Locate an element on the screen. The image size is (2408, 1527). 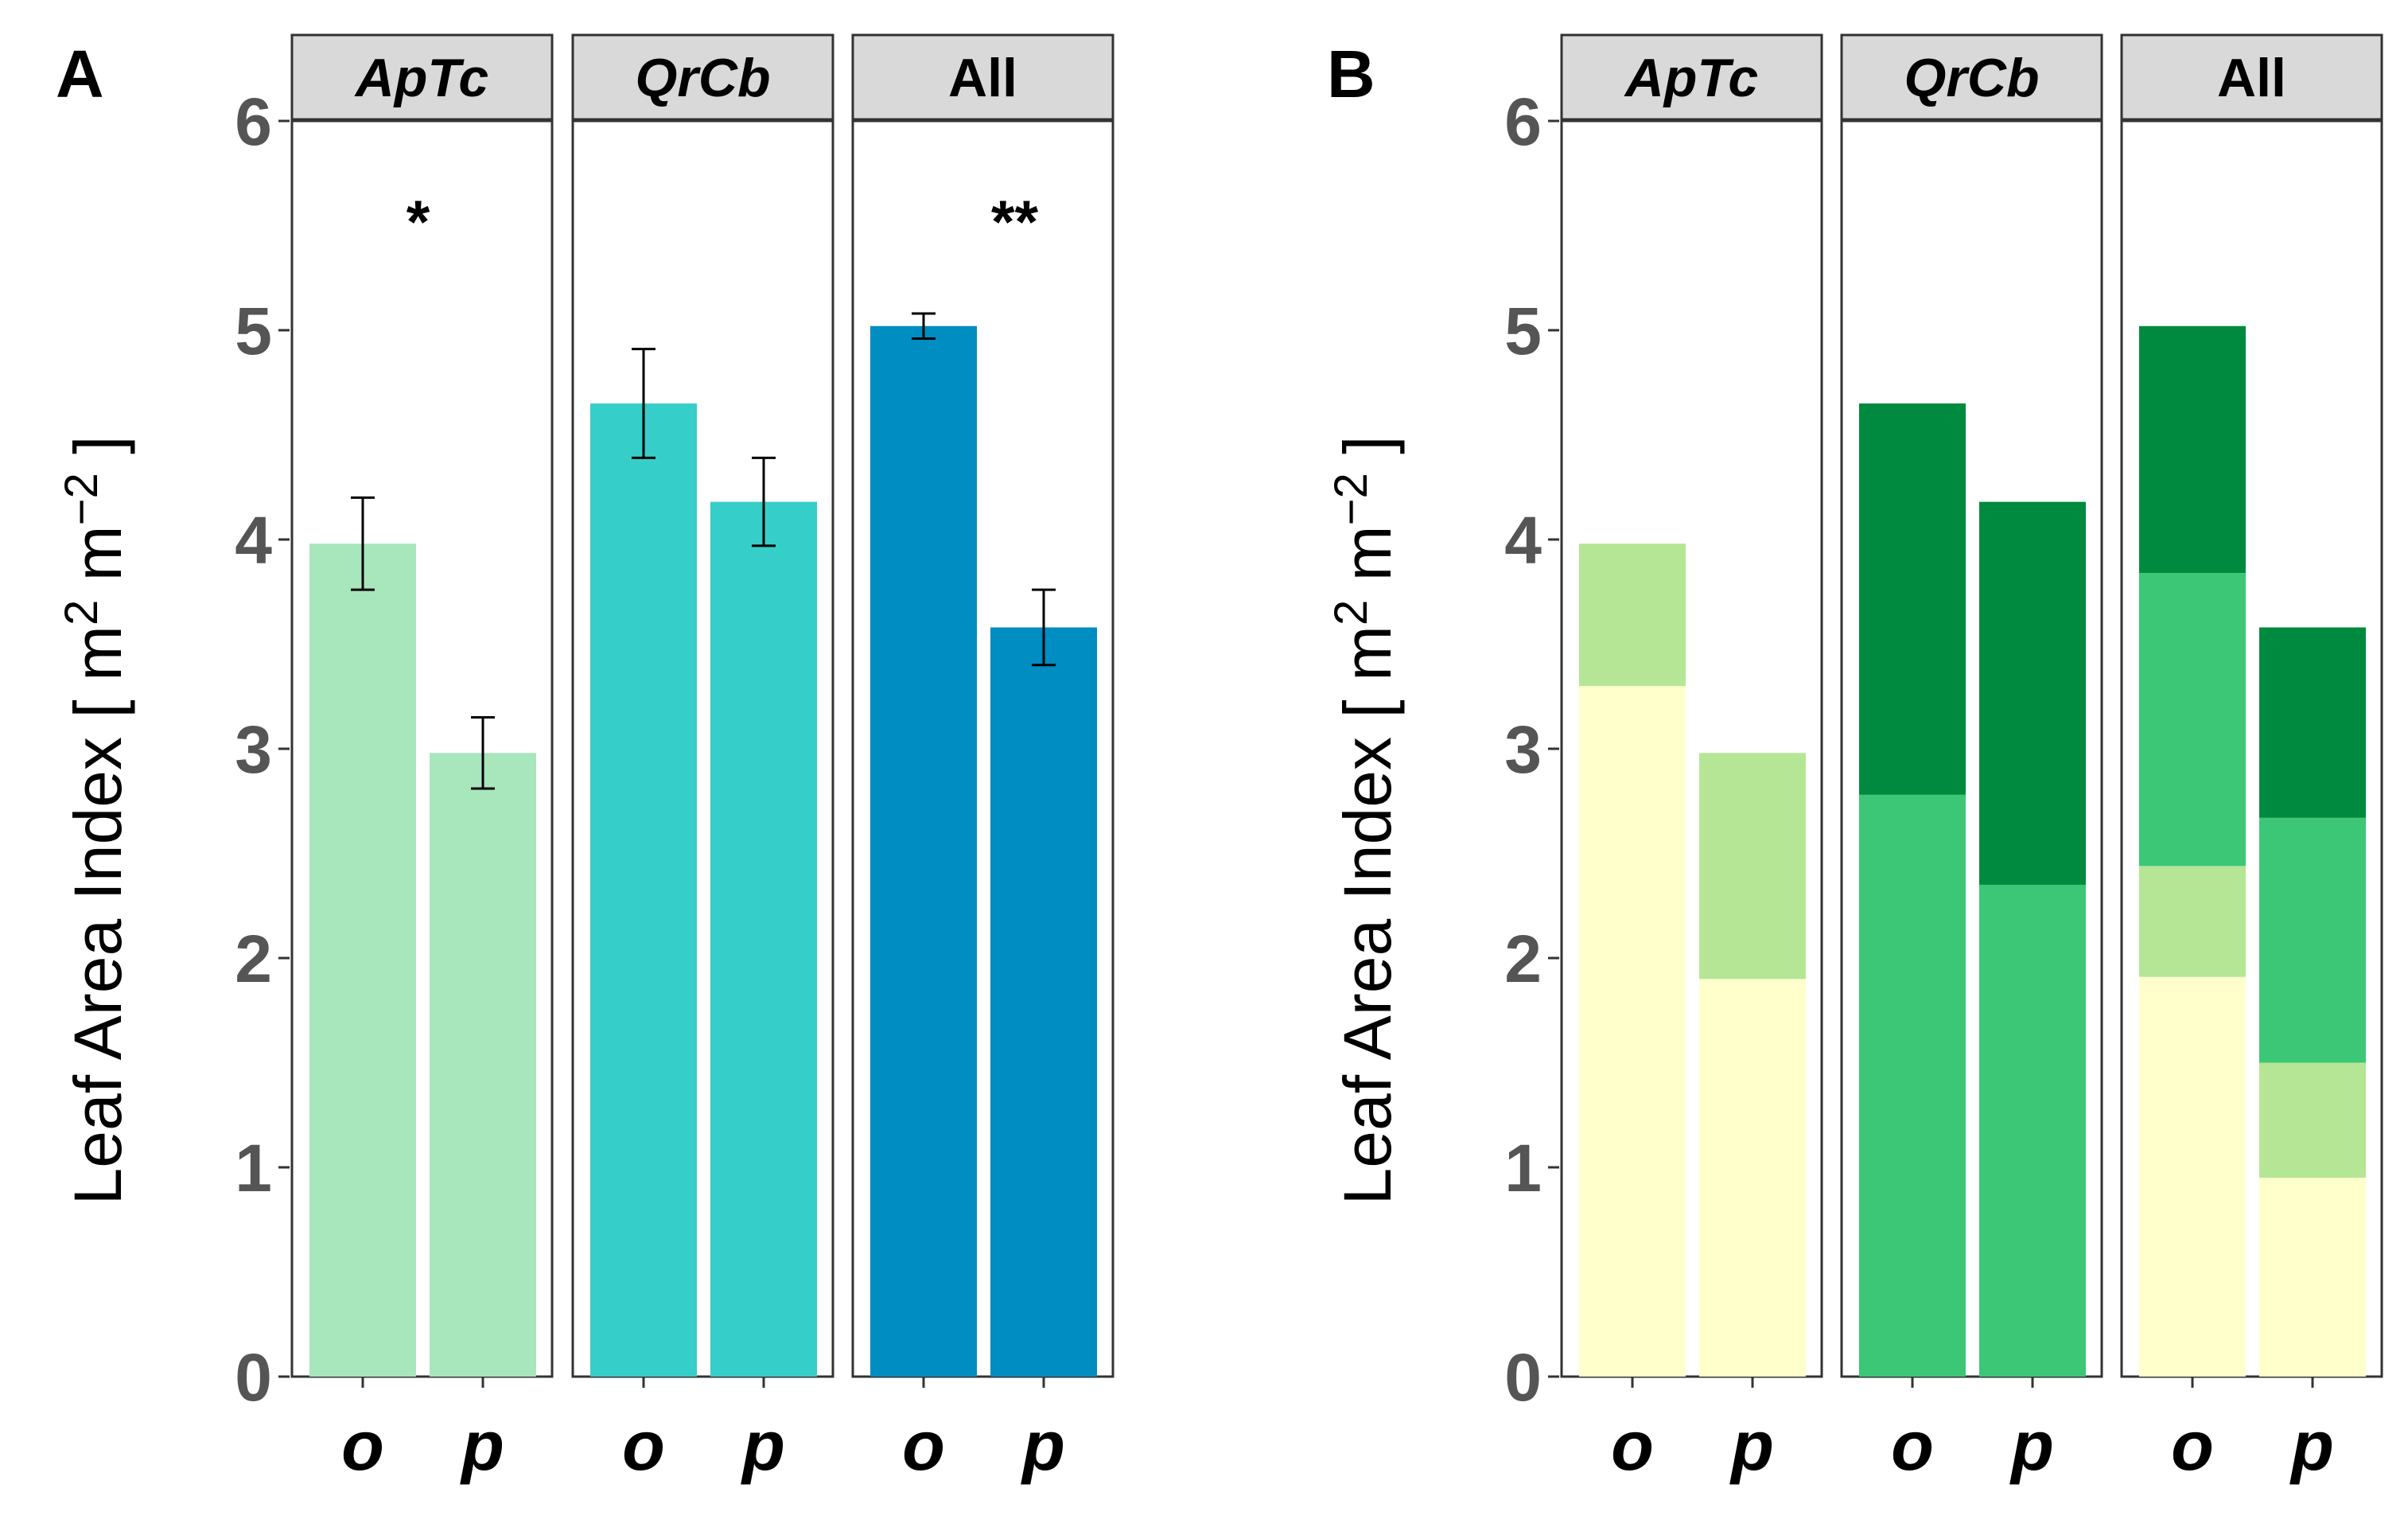
facet-aptc: ApTc o p is located at coordinates (1691, 759).